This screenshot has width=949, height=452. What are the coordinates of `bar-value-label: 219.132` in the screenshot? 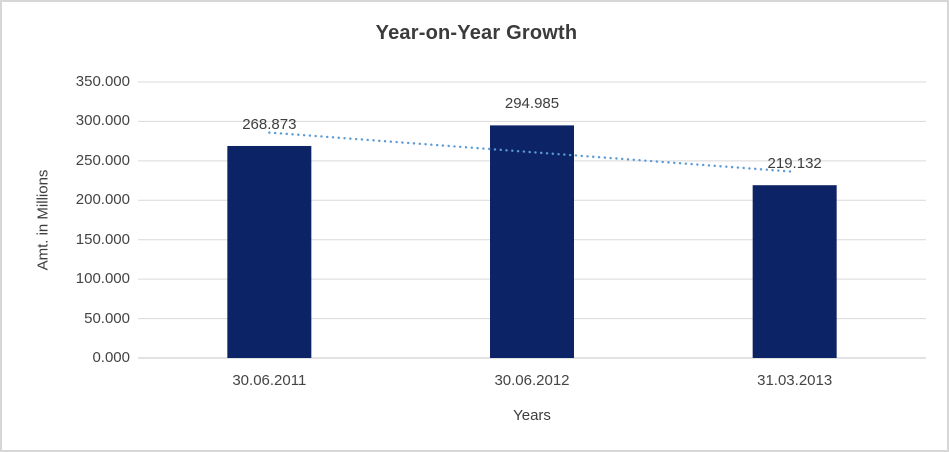 It's located at (794, 164).